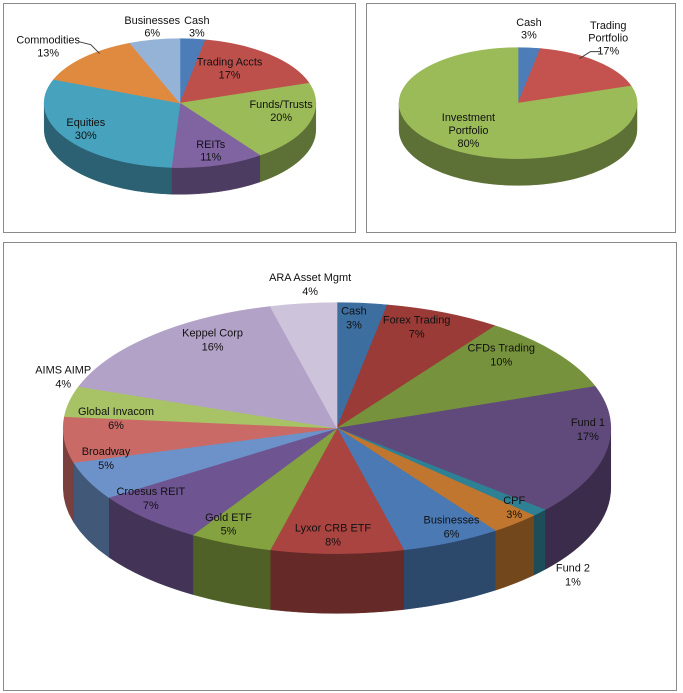  What do you see at coordinates (48, 54) in the screenshot?
I see `slice-label-commodities-line2: 13%` at bounding box center [48, 54].